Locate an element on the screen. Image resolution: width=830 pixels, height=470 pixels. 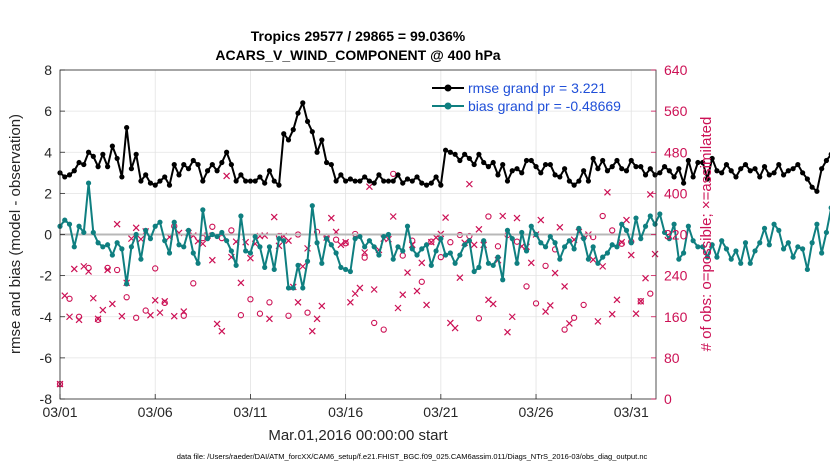
x-tick-label: 03/11 is located at coordinates (250, 412).